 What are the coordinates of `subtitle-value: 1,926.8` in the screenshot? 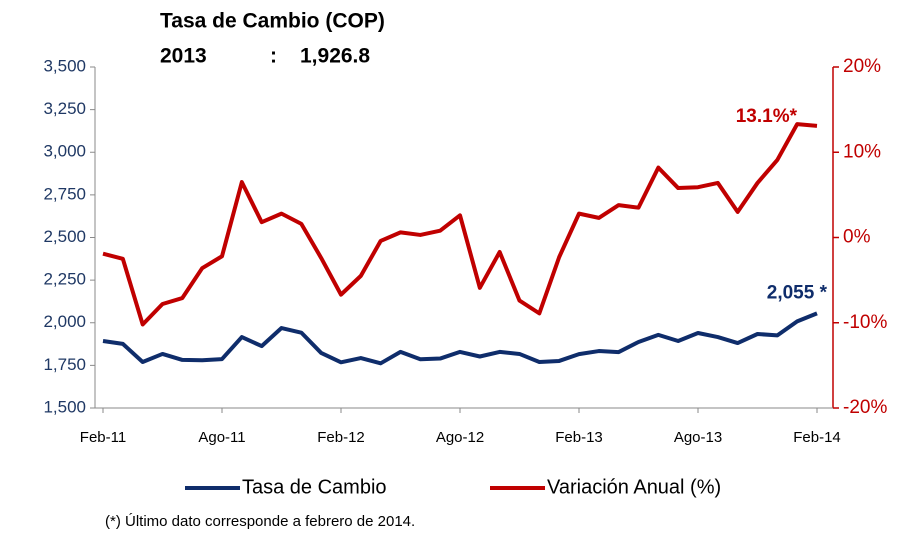 It's located at (335, 56).